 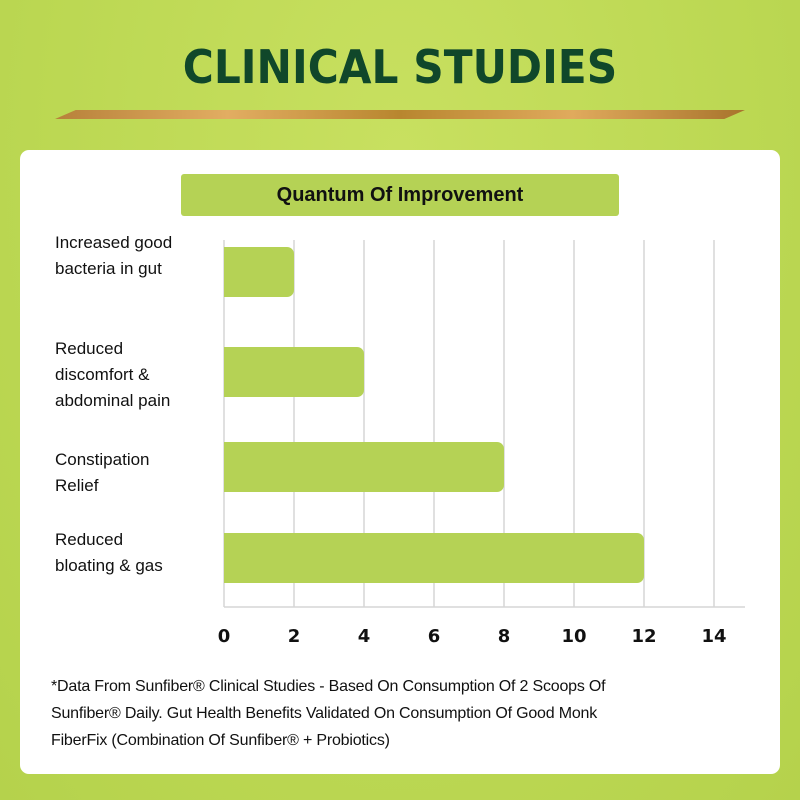 I want to click on x-tick-label: 8, so click(x=504, y=636).